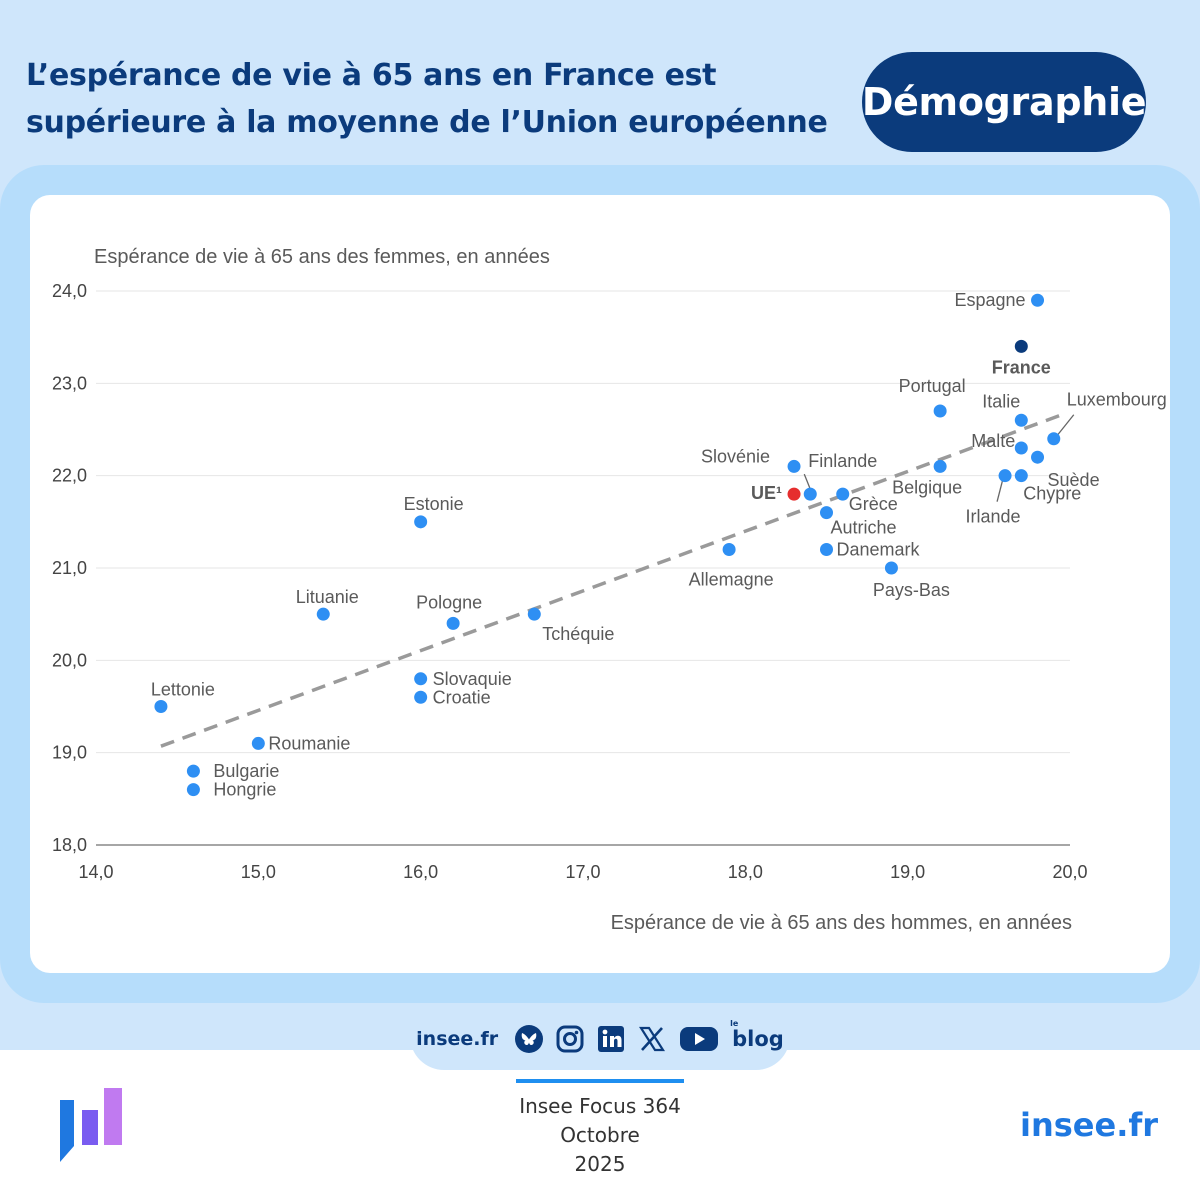  What do you see at coordinates (1054, 439) in the screenshot?
I see `point-luxembourg` at bounding box center [1054, 439].